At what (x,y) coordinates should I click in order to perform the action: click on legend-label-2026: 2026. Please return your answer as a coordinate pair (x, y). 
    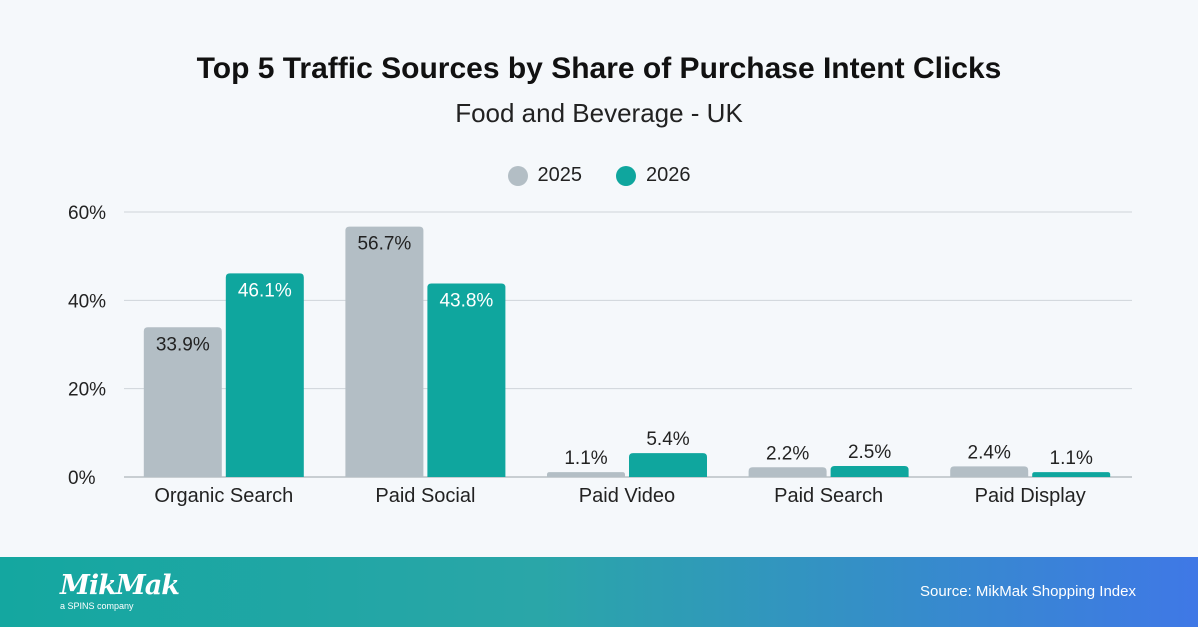
    Looking at the image, I should click on (668, 175).